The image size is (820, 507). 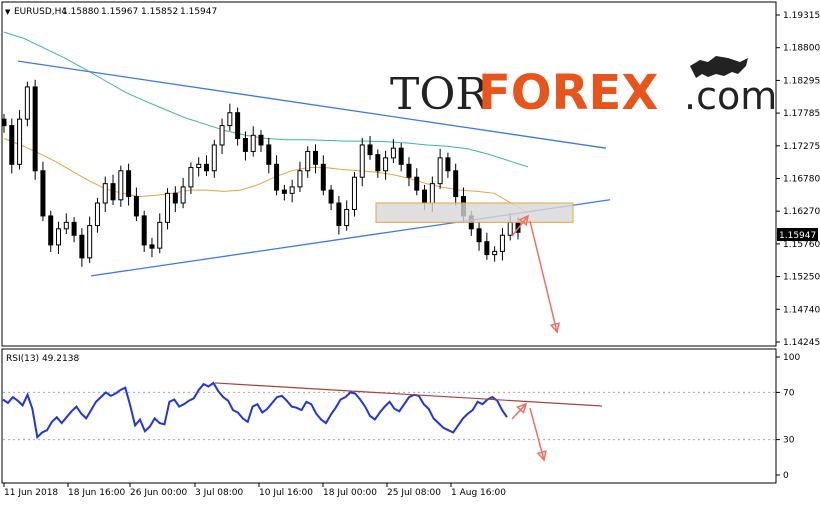 I want to click on price-tick-label: 1.15250, so click(x=801, y=278).